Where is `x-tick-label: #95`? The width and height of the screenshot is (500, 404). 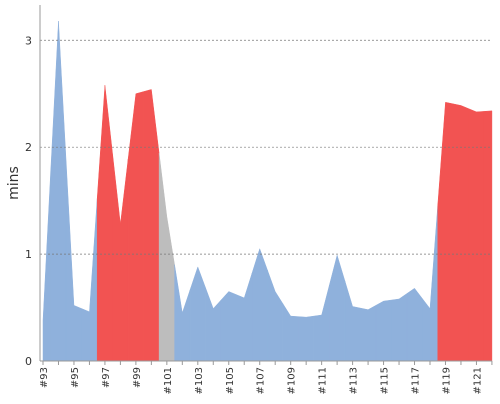 x-tick-label: #95 is located at coordinates (75, 377).